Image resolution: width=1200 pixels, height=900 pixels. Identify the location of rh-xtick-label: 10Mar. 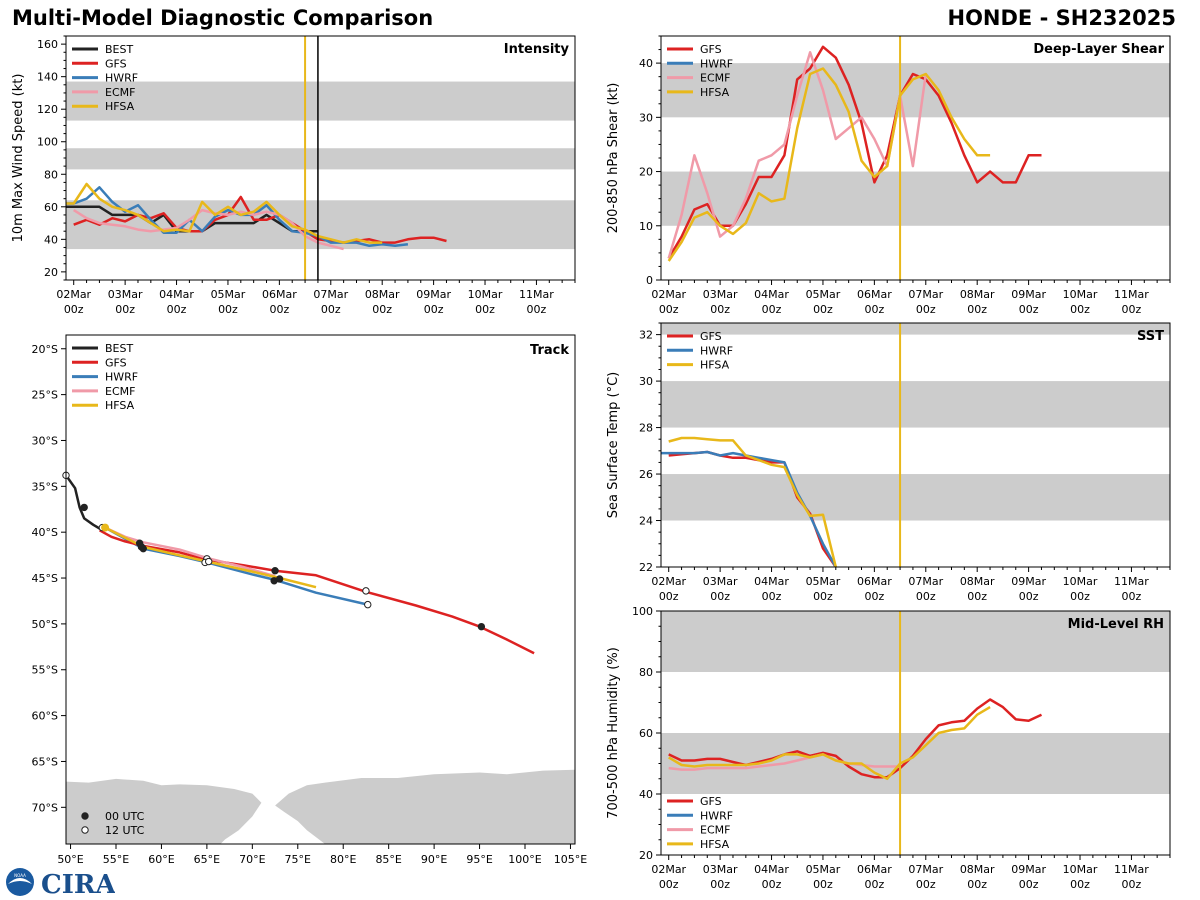
(1080, 869).